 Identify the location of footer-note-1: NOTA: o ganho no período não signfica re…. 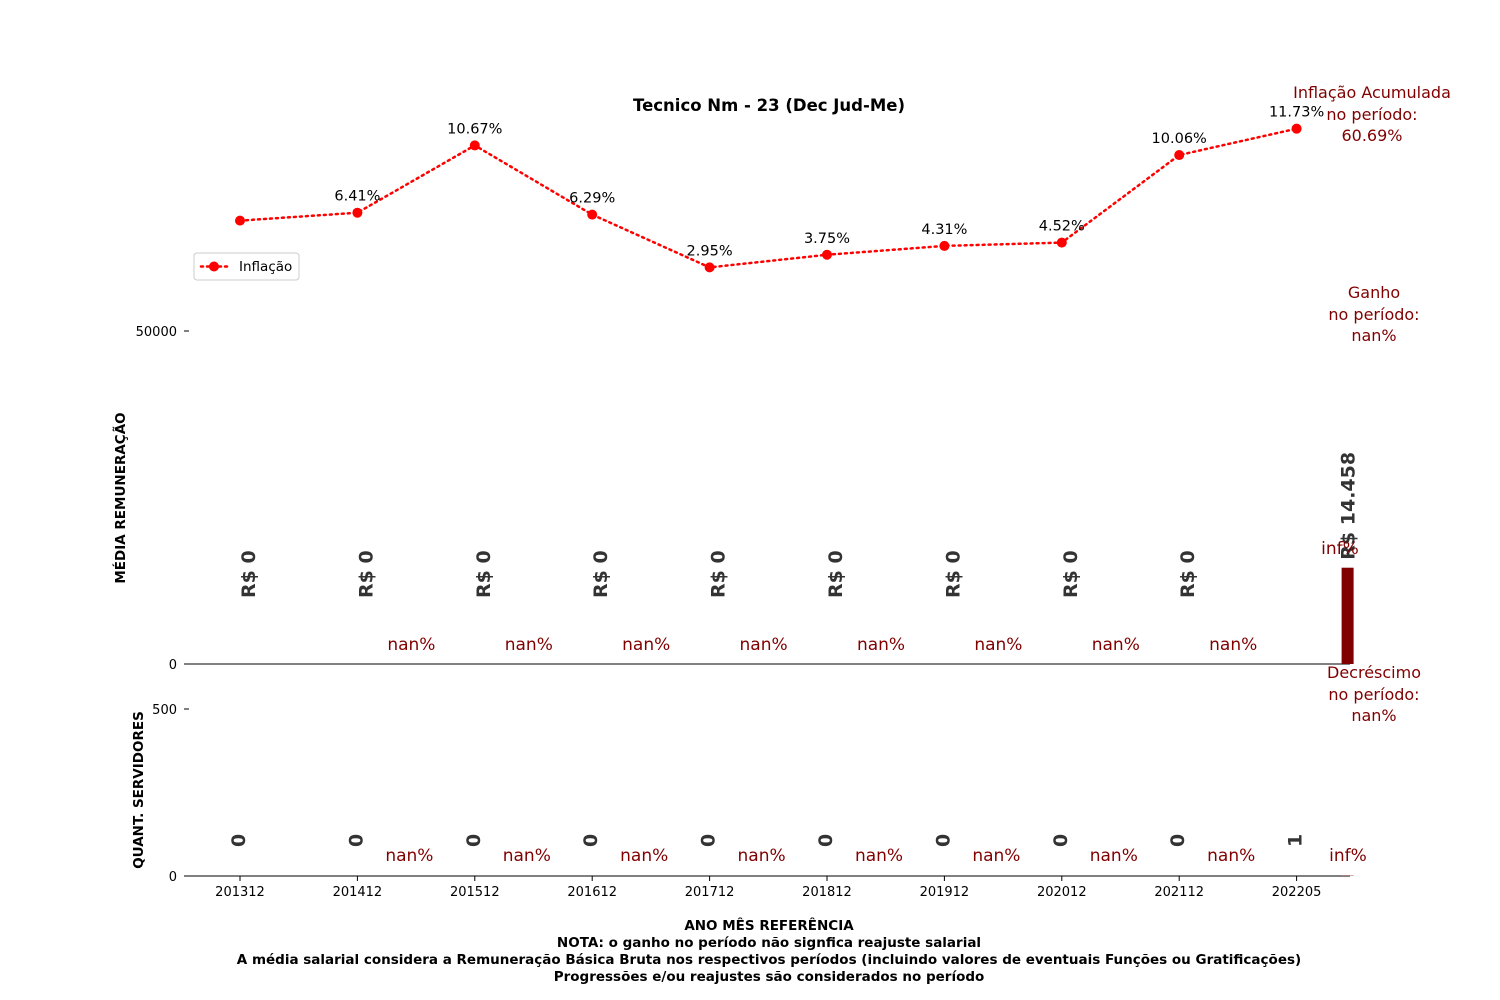
(769, 943).